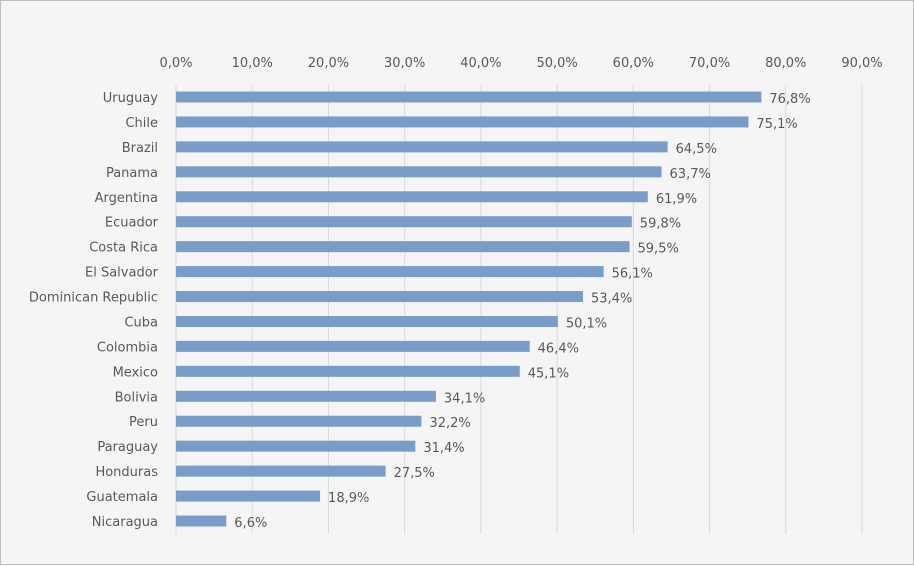 Image resolution: width=914 pixels, height=566 pixels. Describe the element at coordinates (632, 274) in the screenshot. I see `data-label: 56,1%` at that location.